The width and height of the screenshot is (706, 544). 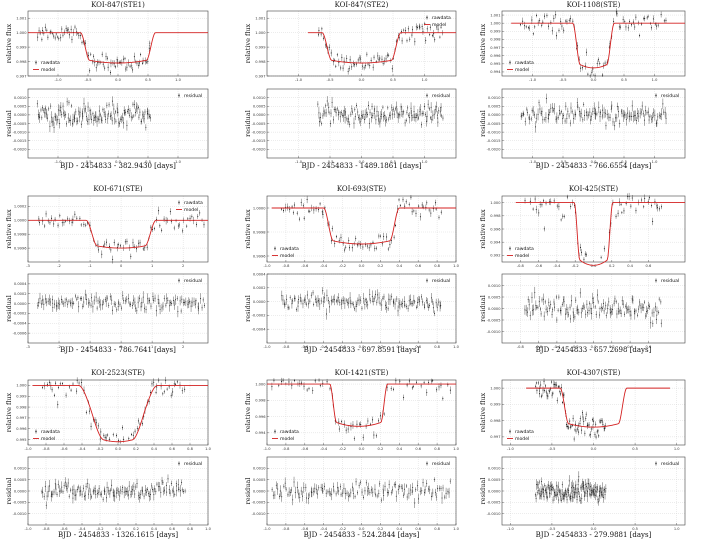 I want to click on panel-title: KOI-1421(STE), so click(x=362, y=373).